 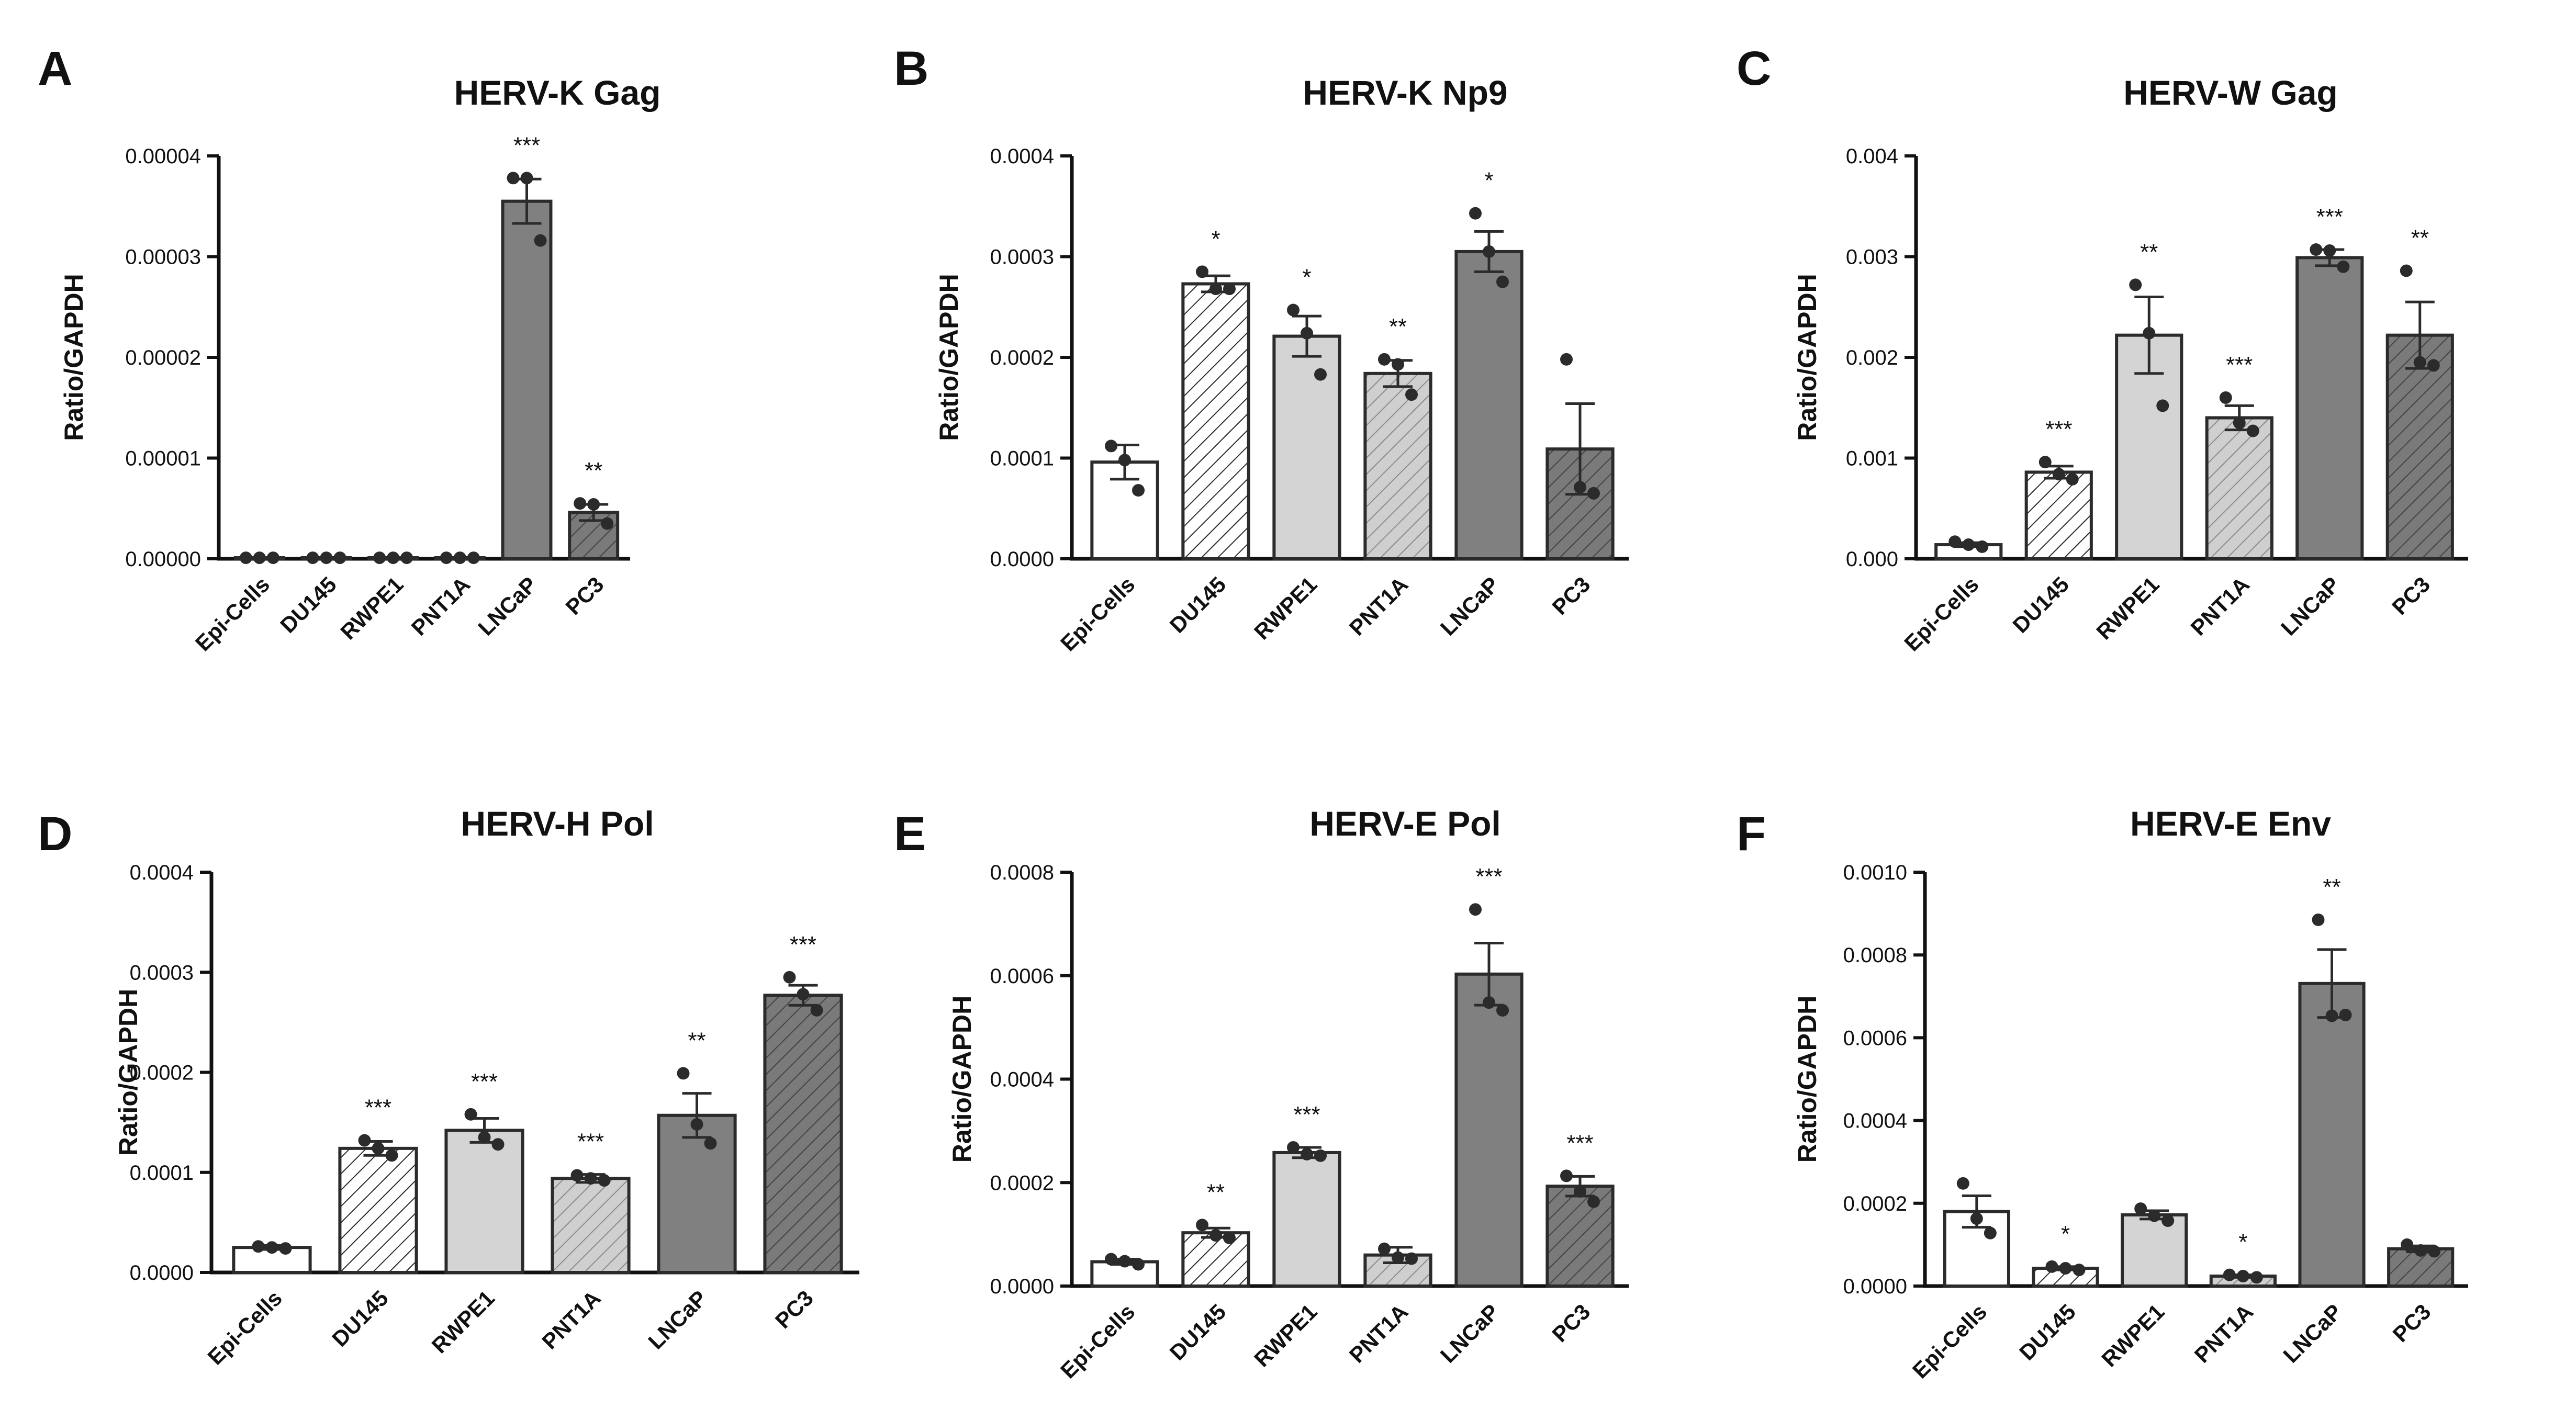 What do you see at coordinates (1022, 458) in the screenshot?
I see `y-tick-label: 0.0001` at bounding box center [1022, 458].